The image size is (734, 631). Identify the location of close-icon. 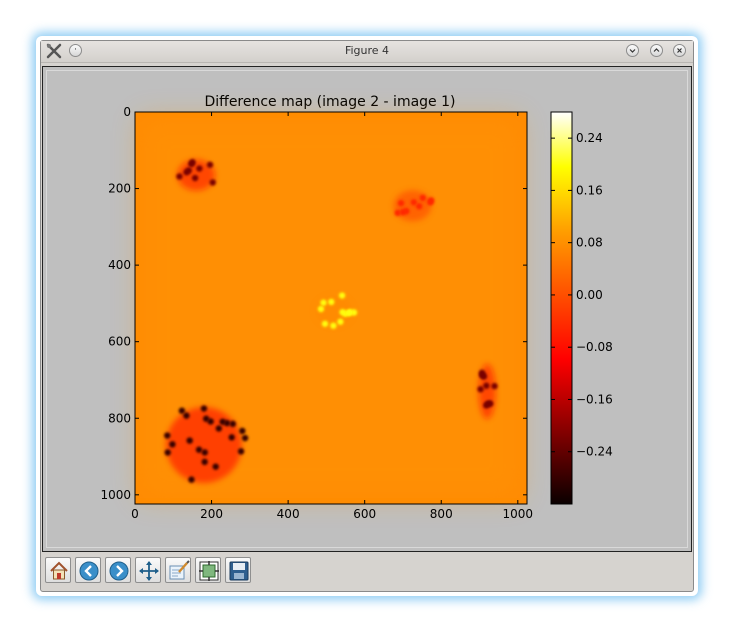
(679, 50).